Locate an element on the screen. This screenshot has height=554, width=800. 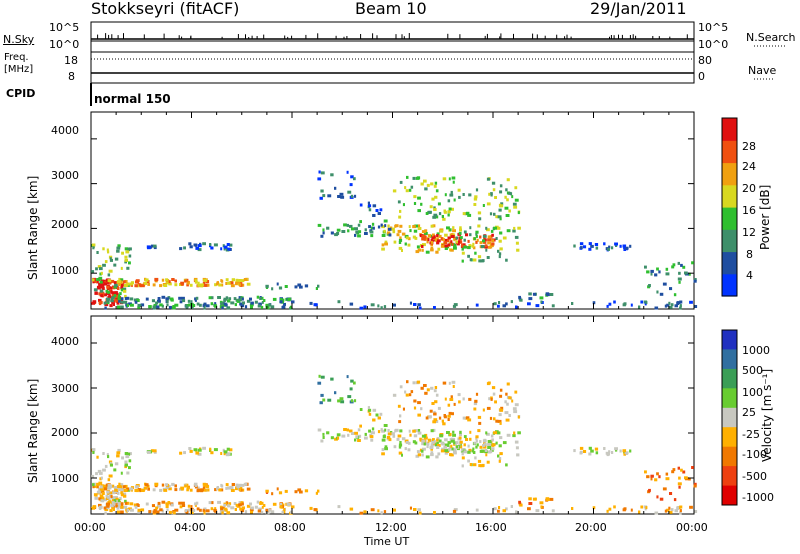
vel-cbar-tick-neg500: -500 is located at coordinates (754, 476).